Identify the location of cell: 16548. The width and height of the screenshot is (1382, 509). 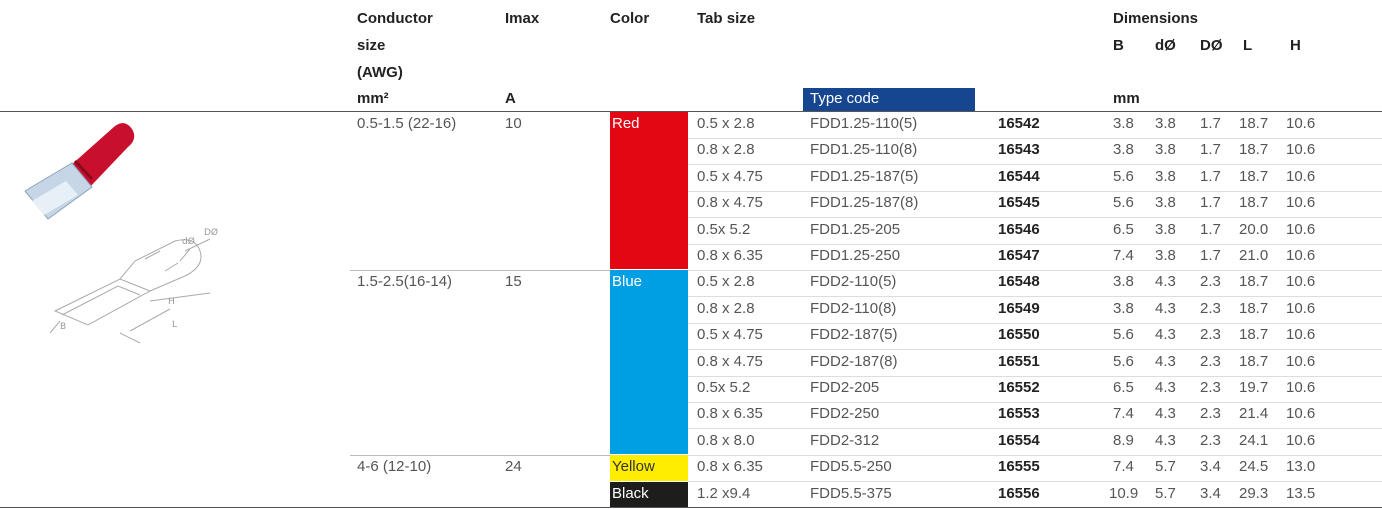
(1019, 282).